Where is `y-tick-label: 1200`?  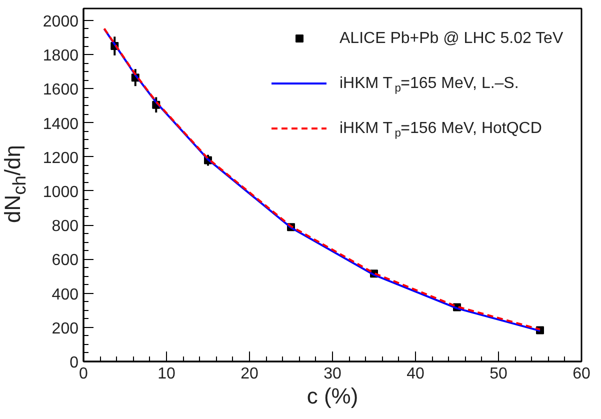 y-tick-label: 1200 is located at coordinates (60, 158).